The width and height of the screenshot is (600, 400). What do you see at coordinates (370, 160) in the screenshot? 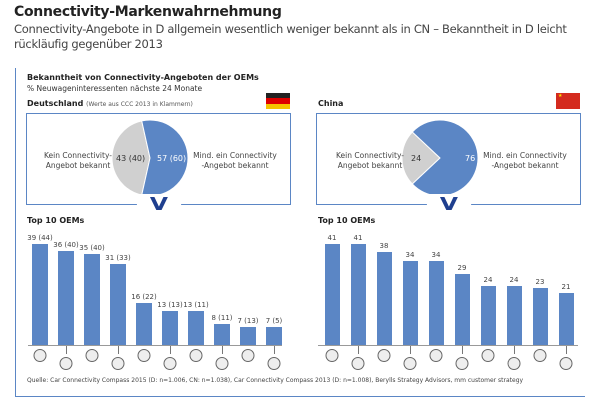
I see `pie-cn-label-none: Kein Connectivity- Angebot bekannt` at bounding box center [370, 160].